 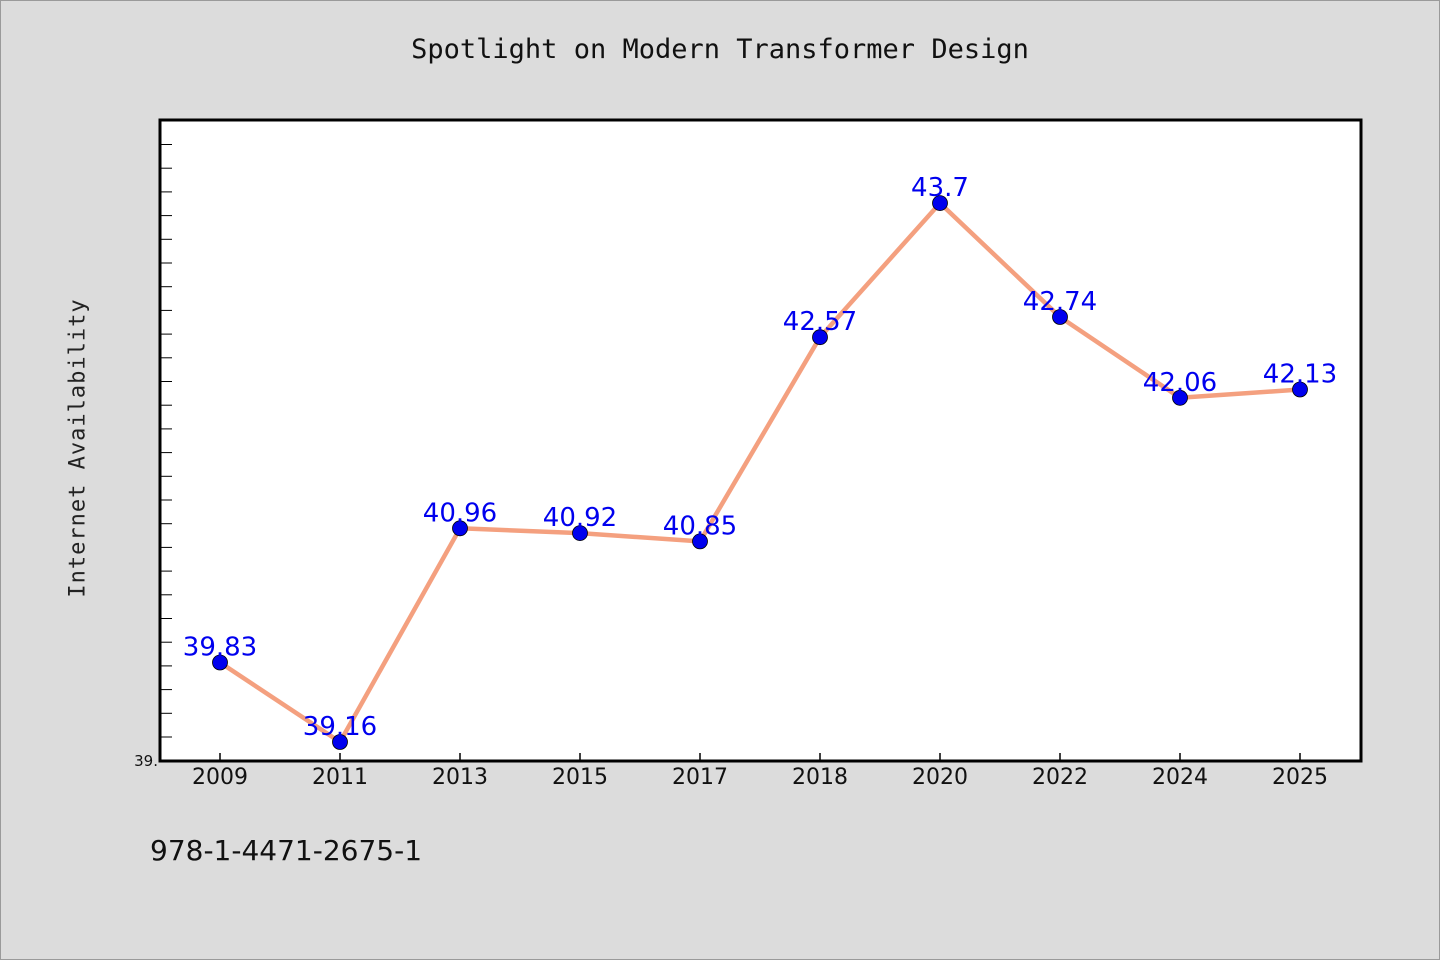 What do you see at coordinates (1060, 777) in the screenshot?
I see `x-tick-label: 2022` at bounding box center [1060, 777].